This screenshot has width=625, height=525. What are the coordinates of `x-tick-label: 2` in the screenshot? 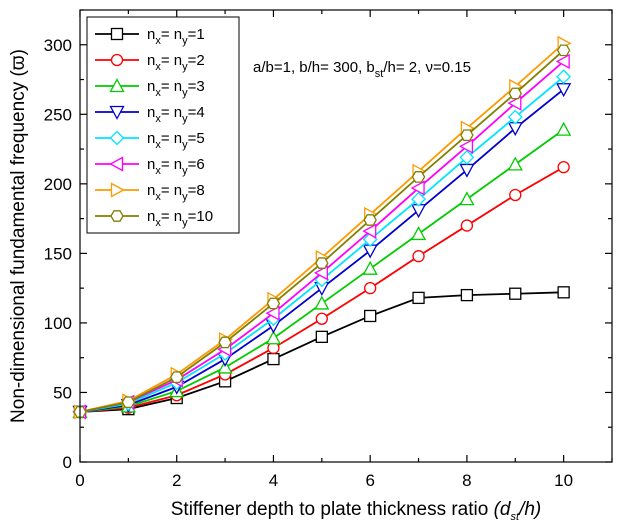 It's located at (176, 480).